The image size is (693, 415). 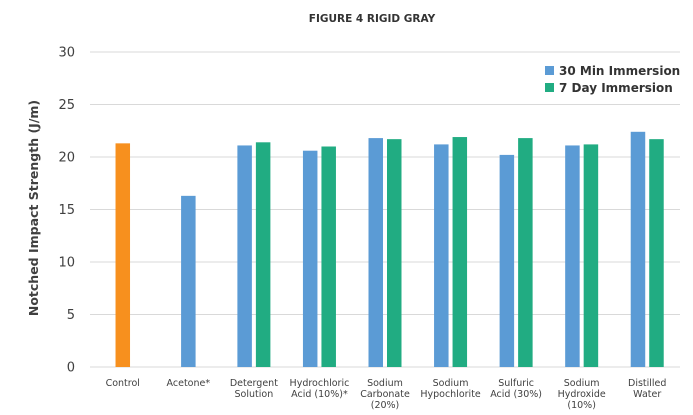 I want to click on x-tick-label: Detergent Solution, so click(x=254, y=389).